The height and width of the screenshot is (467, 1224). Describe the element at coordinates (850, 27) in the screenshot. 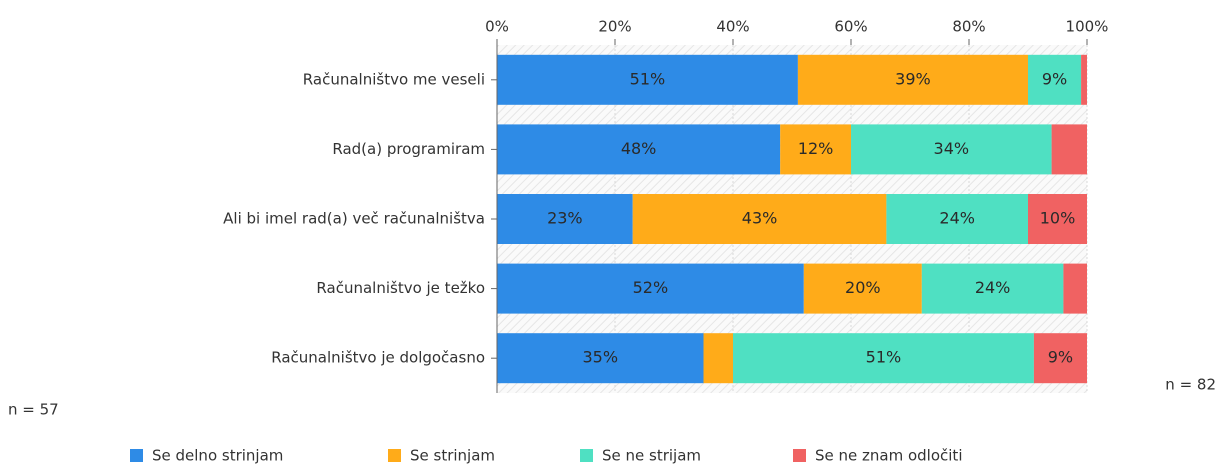

I see `x-tick-label: 60%` at that location.